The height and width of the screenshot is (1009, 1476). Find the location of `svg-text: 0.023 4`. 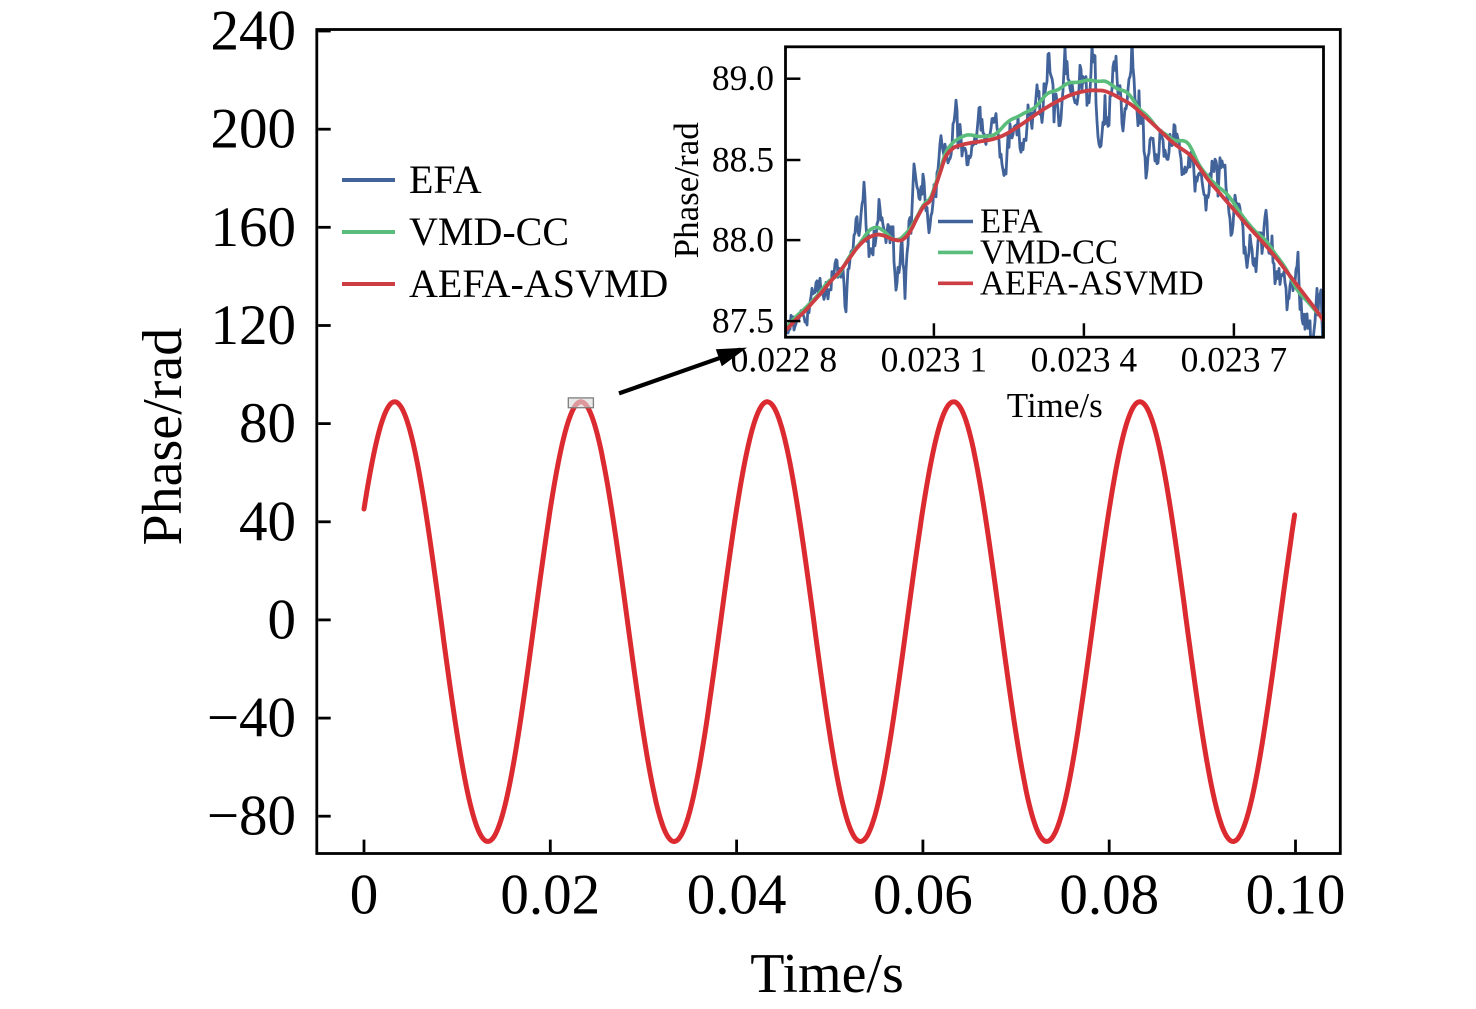

svg-text: 0.023 4 is located at coordinates (1084, 360).